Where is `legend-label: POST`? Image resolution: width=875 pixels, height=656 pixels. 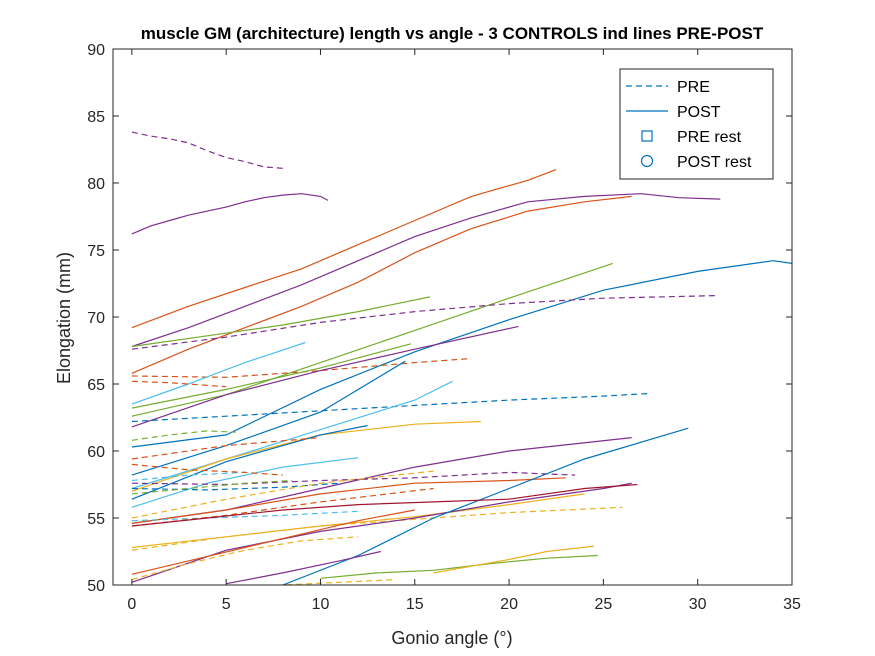 legend-label: POST is located at coordinates (699, 112).